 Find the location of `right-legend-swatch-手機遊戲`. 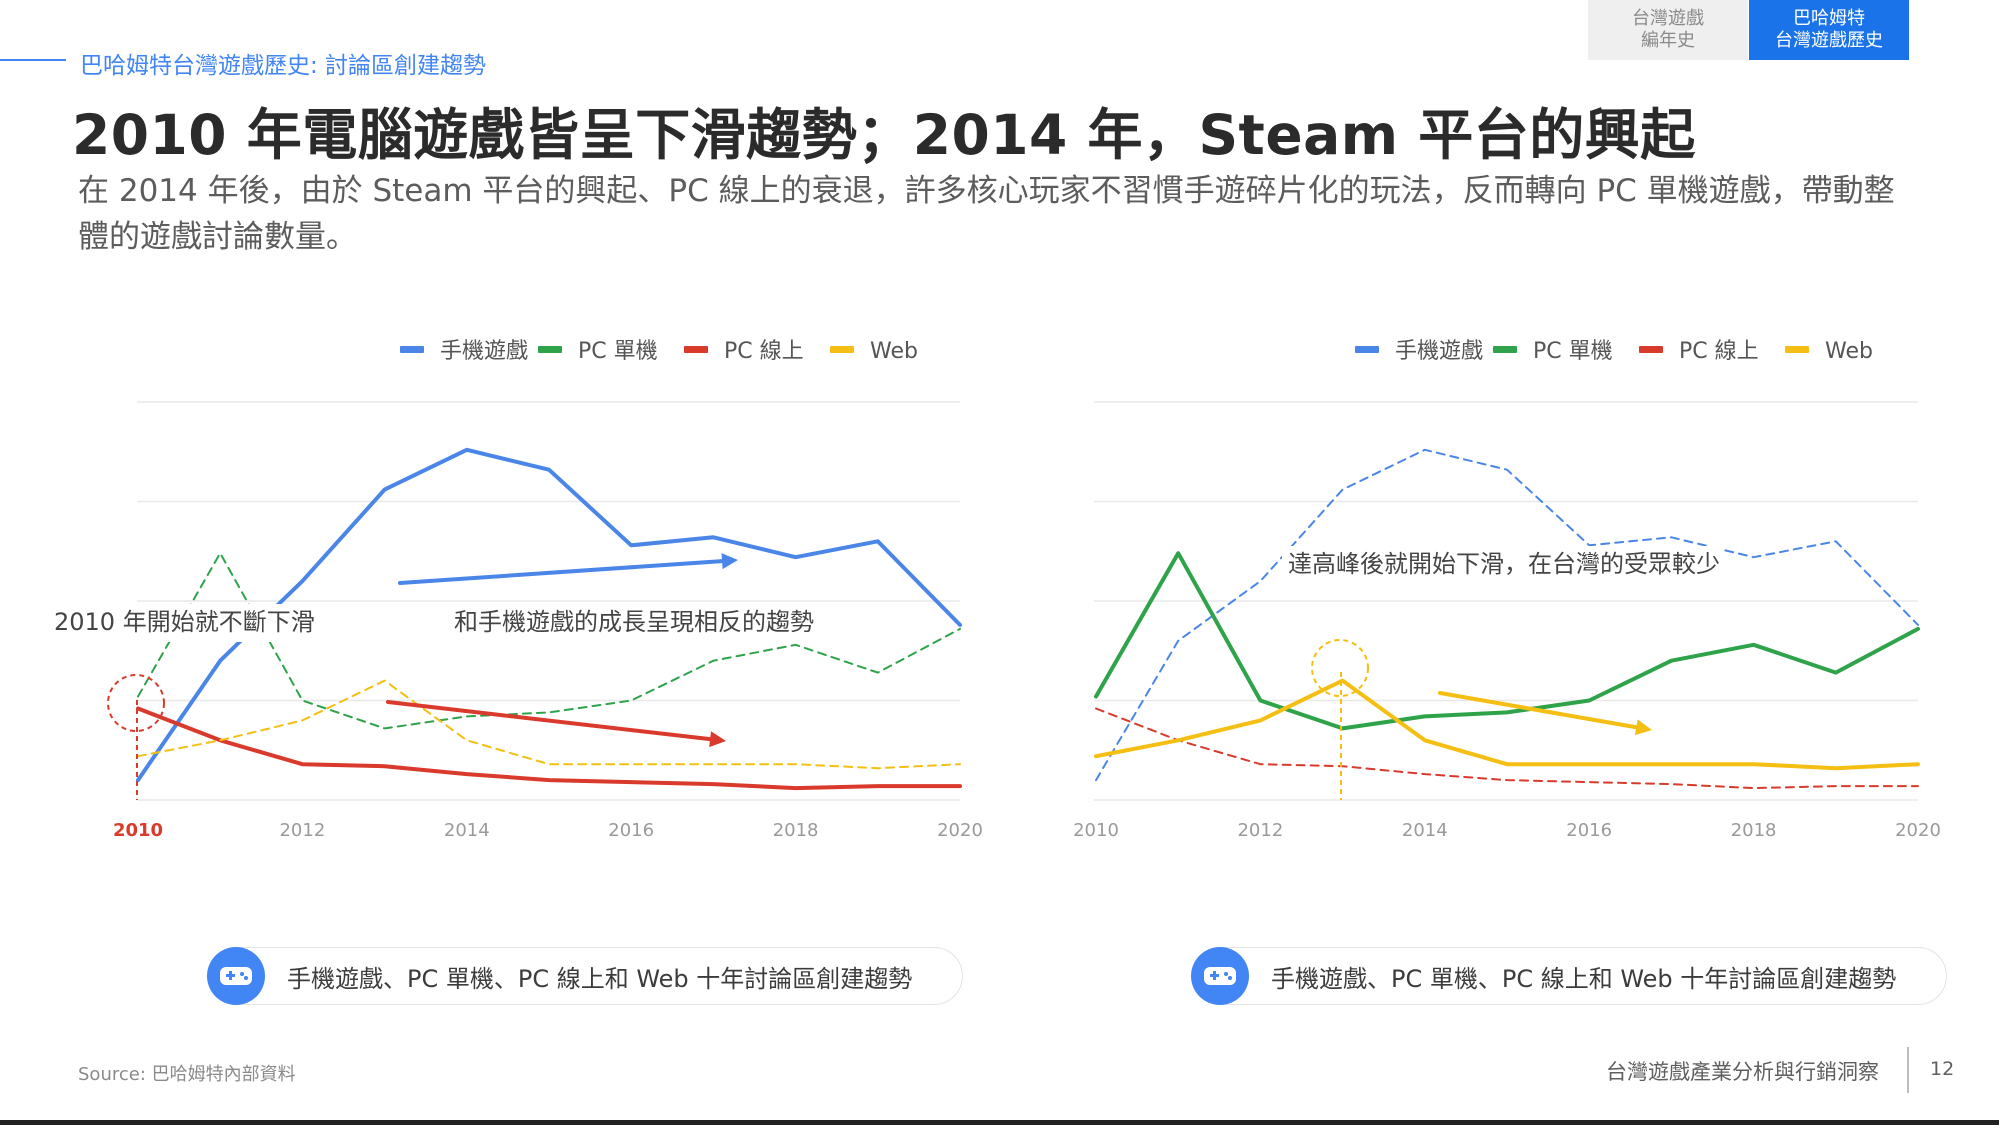

right-legend-swatch-手機遊戲 is located at coordinates (1367, 349).